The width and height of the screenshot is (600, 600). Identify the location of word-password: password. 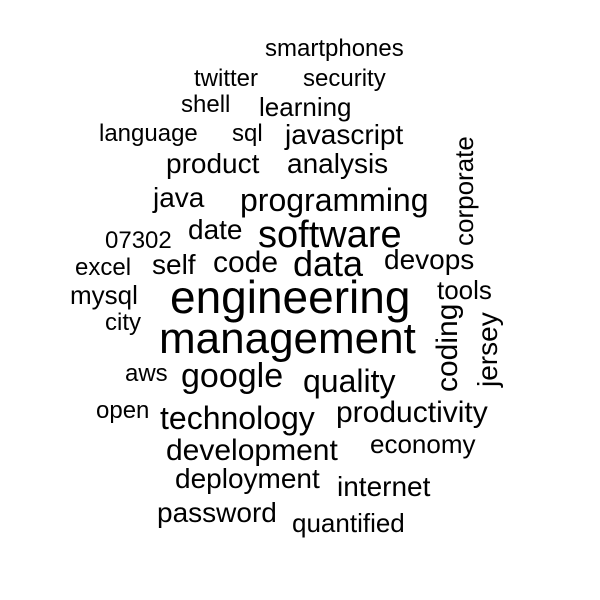
(217, 512).